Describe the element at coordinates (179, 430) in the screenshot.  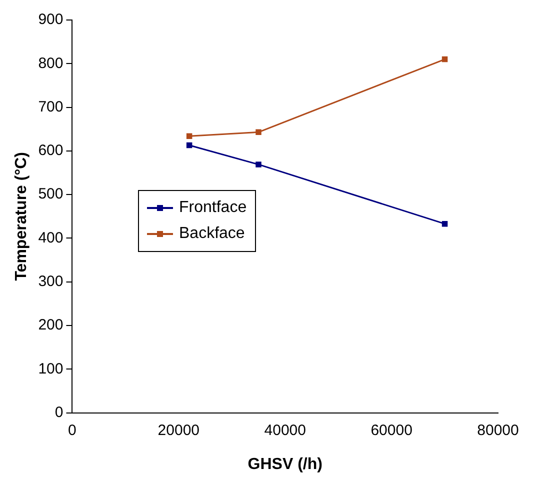
I see `x-tick-label: 20000` at that location.